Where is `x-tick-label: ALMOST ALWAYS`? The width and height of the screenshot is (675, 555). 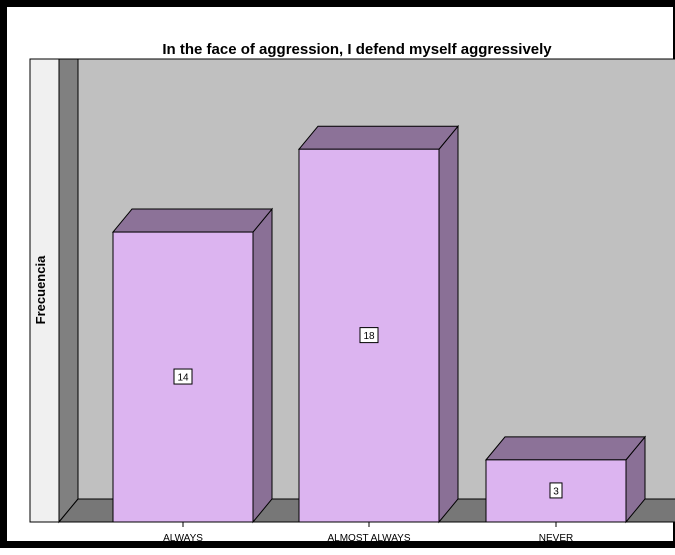 x-tick-label: ALMOST ALWAYS is located at coordinates (369, 538).